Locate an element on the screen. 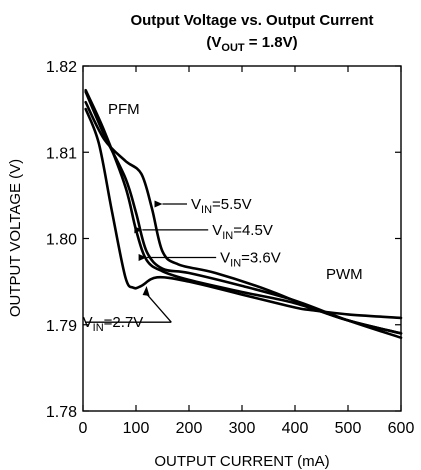  annotation-label-suffix-vin-5-5v: =5.5V is located at coordinates (232, 204).